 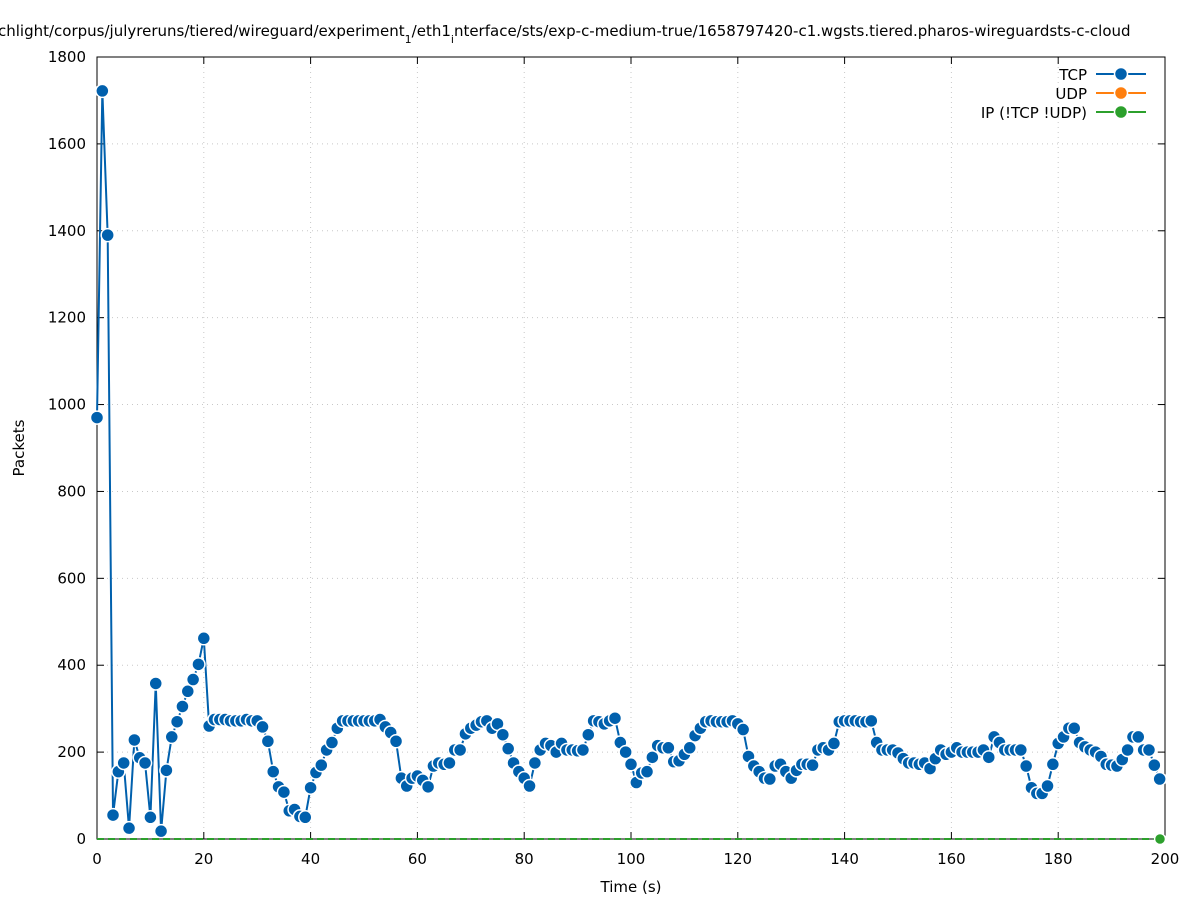 I want to click on legend-marker-udp, so click(x=1121, y=93).